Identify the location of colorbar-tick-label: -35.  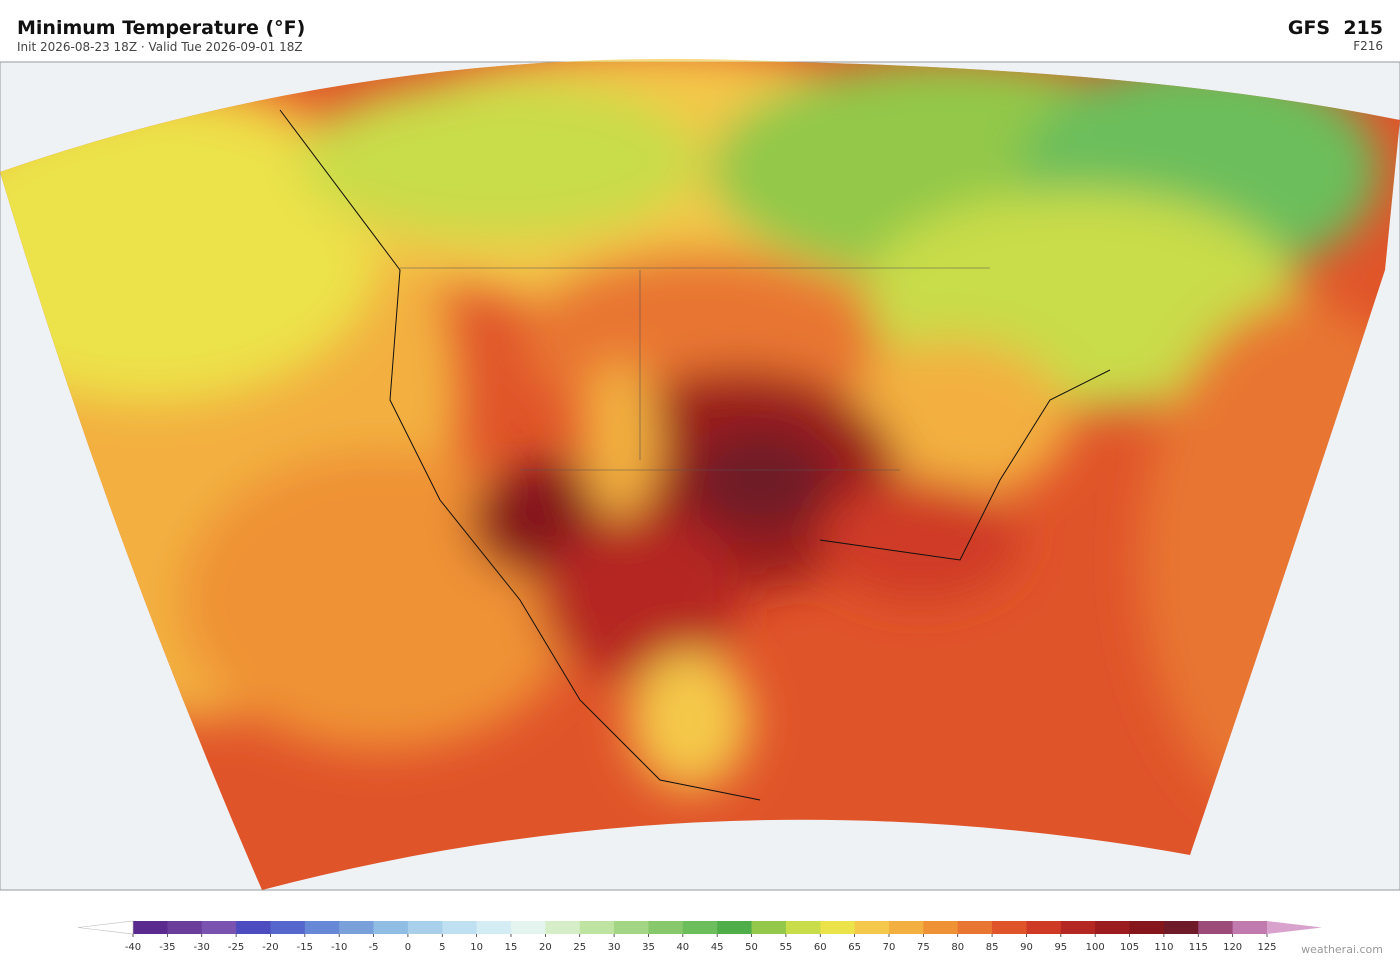
(167, 947).